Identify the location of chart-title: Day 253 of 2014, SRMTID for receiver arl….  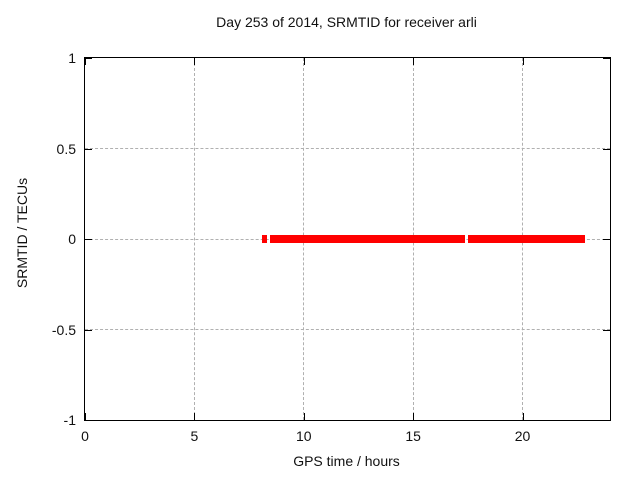
(346, 22).